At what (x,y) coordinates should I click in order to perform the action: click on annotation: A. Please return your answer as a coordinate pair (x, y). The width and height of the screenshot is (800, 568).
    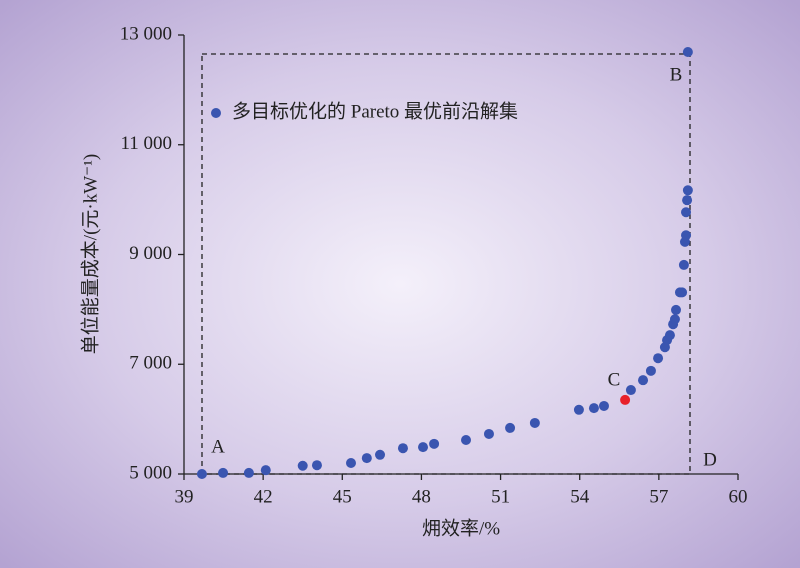
    Looking at the image, I should click on (218, 446).